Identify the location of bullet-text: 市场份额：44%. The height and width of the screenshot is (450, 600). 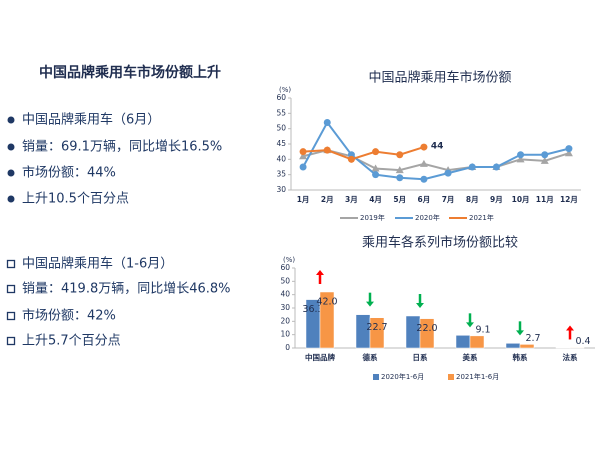
(69, 173).